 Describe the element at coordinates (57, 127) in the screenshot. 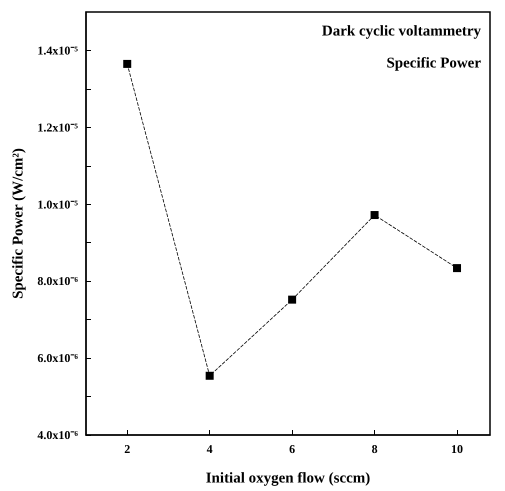

I see `y-tick-label: 1.2x10⁻⁵` at that location.